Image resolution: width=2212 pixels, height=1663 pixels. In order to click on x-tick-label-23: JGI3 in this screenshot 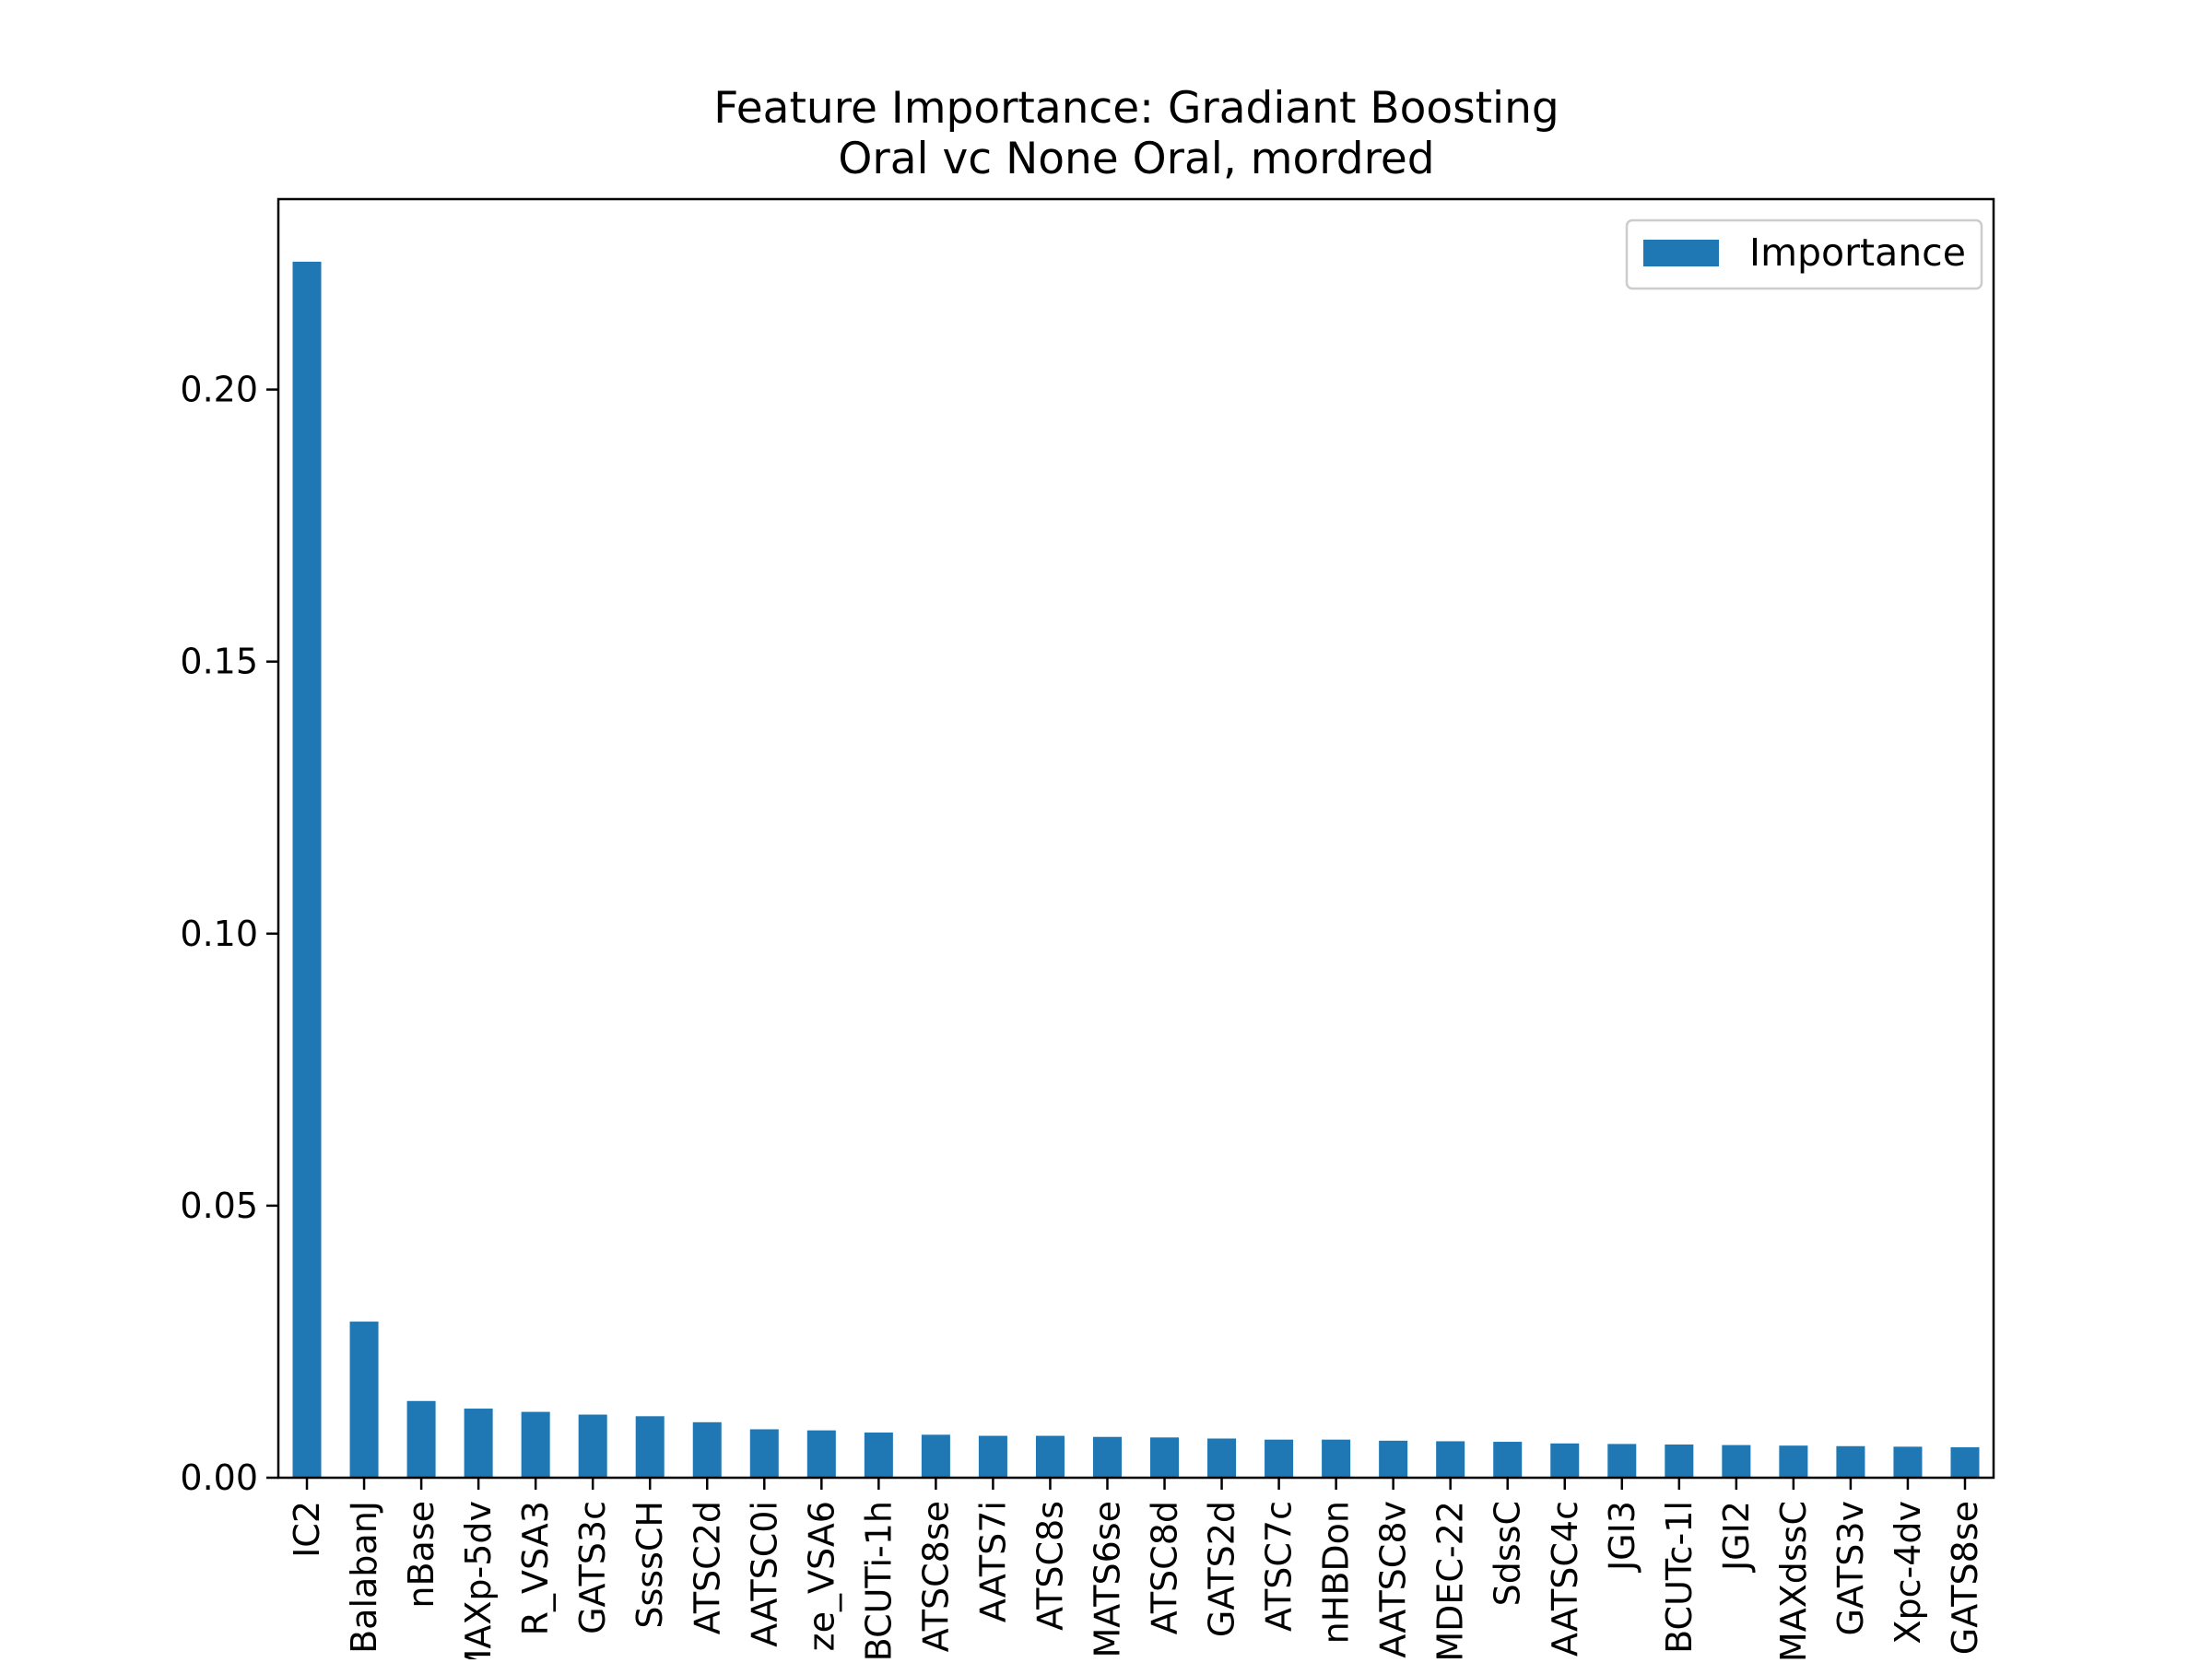, I will do `click(1622, 1537)`.